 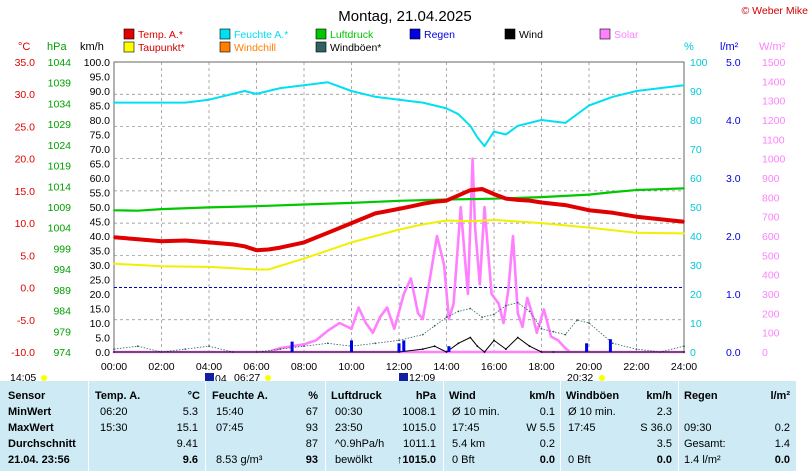 I want to click on rain-bar, so click(x=610, y=345).